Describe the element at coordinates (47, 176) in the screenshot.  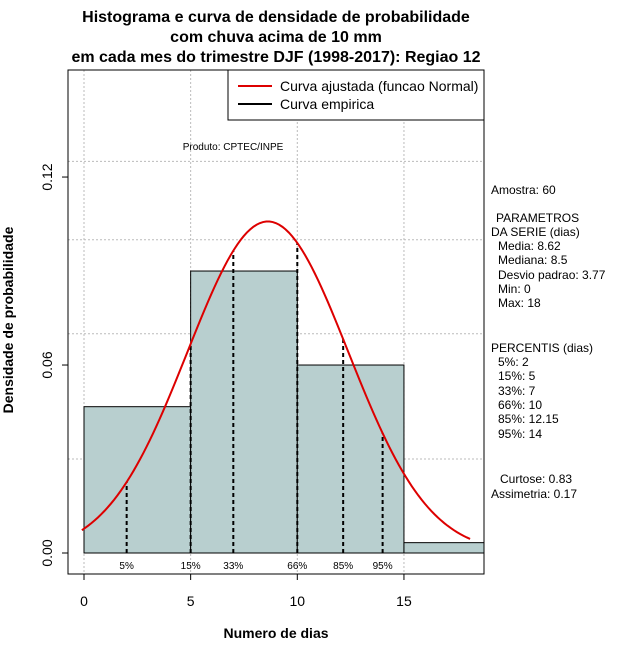
I see `y-tick-label-2: 0.12` at that location.